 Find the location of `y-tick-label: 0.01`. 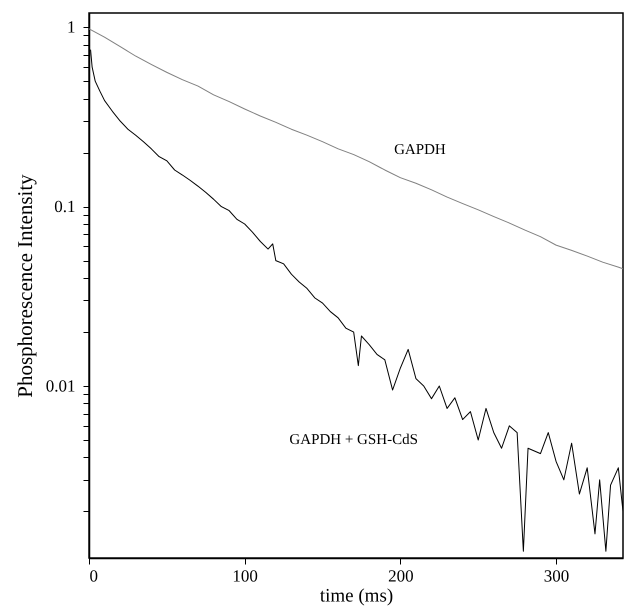

y-tick-label: 0.01 is located at coordinates (61, 386).